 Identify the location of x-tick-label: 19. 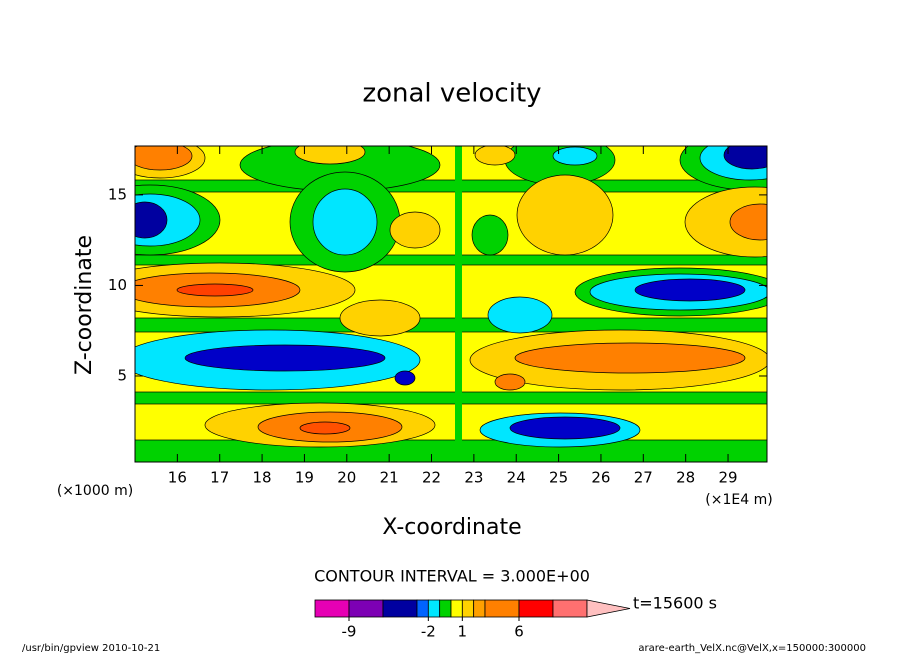
(304, 478).